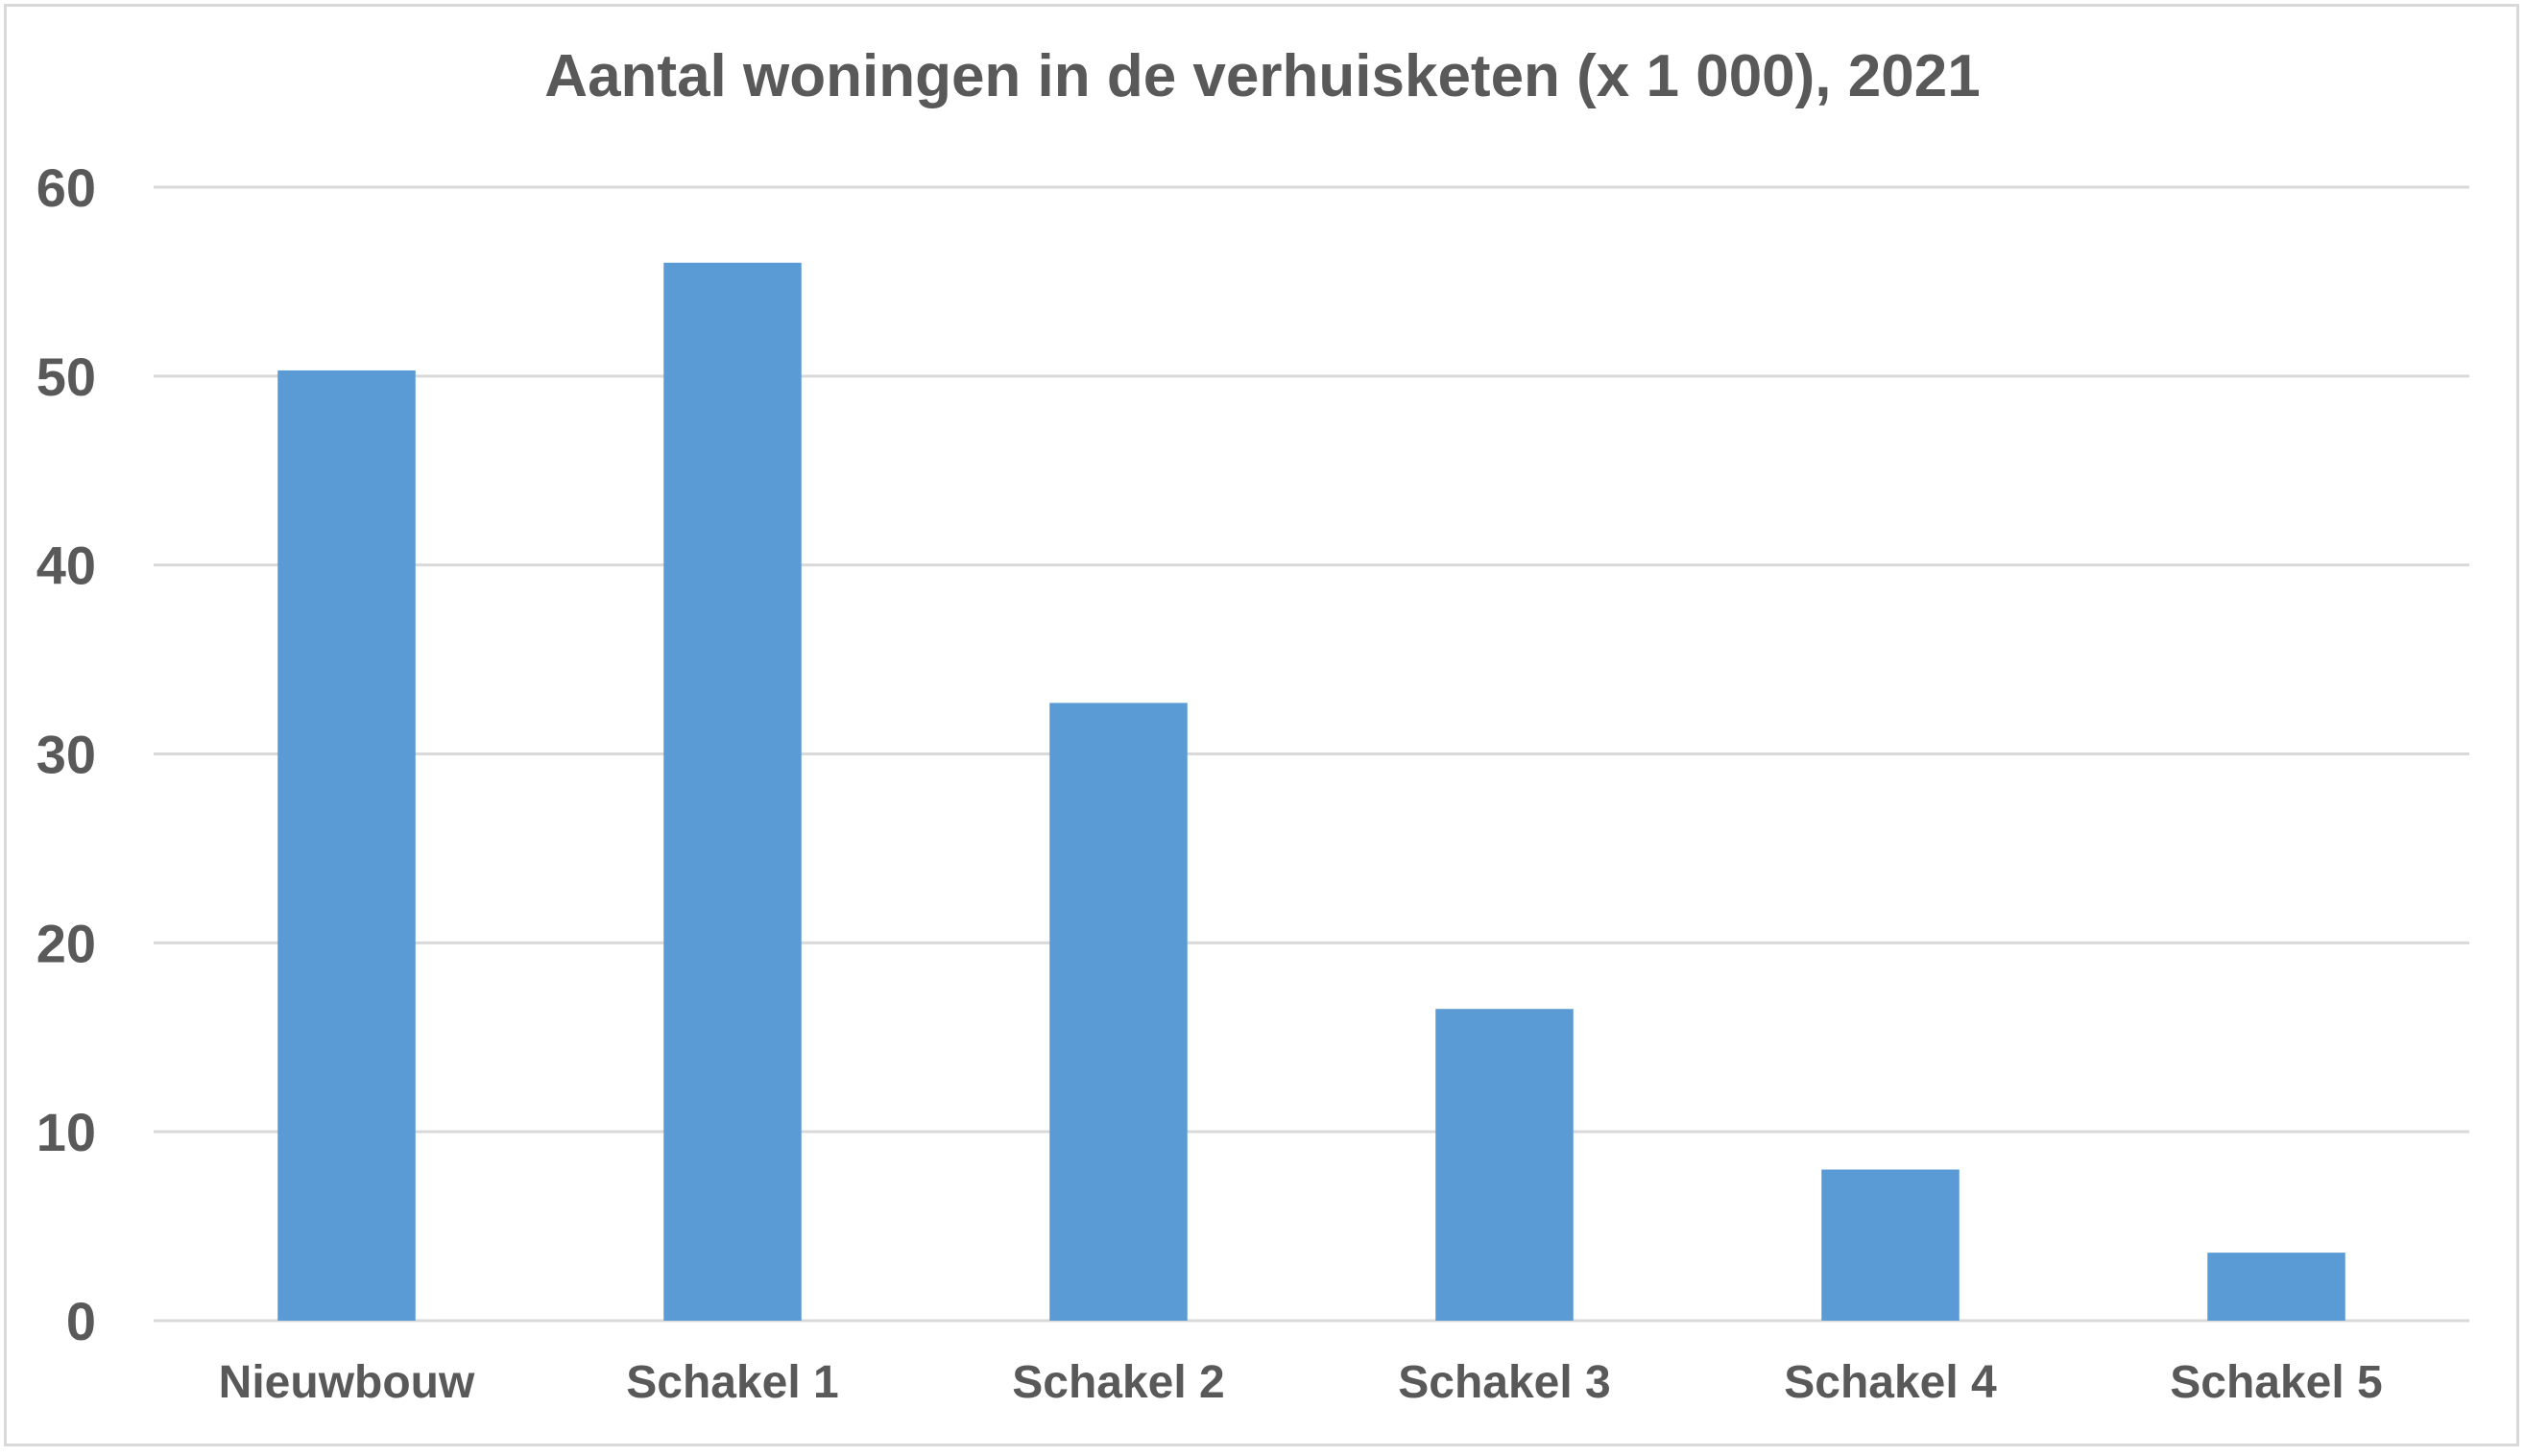 This screenshot has height=1456, width=2525. Describe the element at coordinates (1504, 1382) in the screenshot. I see `x-category-label: Schakel 3` at that location.